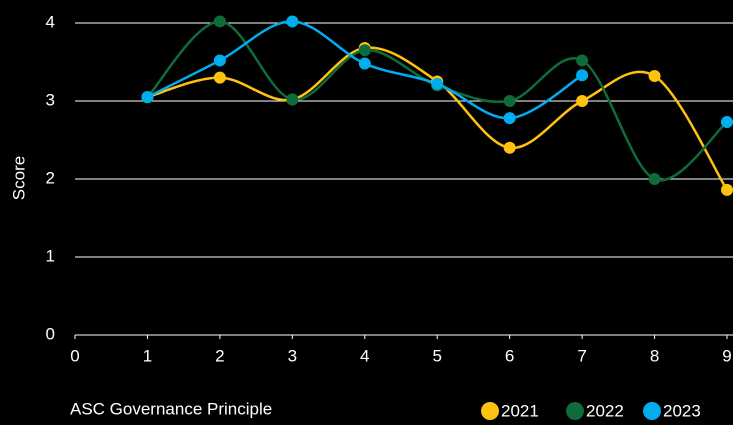  What do you see at coordinates (18, 178) in the screenshot?
I see `y-axis-label: Score` at bounding box center [18, 178].